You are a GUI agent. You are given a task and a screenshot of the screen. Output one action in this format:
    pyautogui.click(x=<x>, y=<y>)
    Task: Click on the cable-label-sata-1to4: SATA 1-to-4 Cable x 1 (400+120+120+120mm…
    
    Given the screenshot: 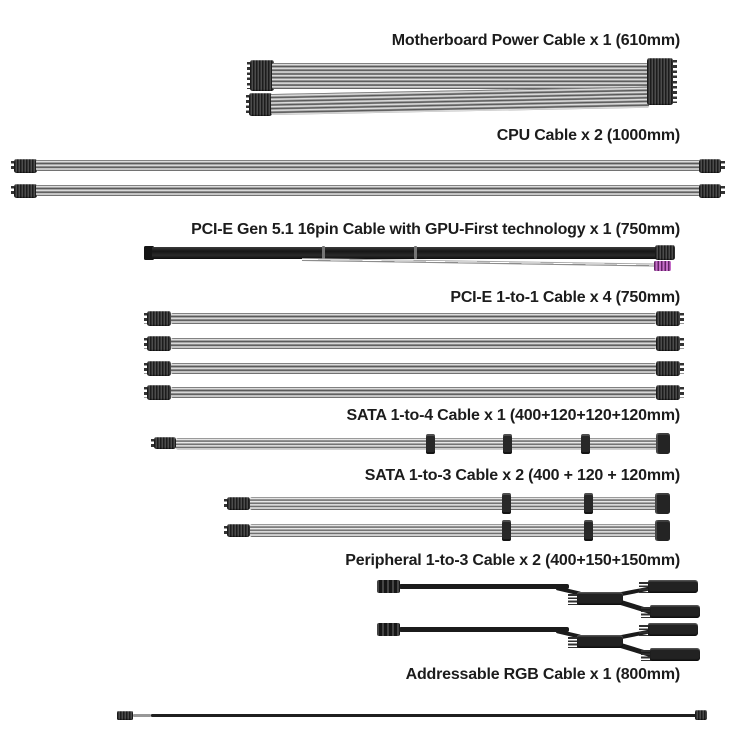 What is the action you would take?
    pyautogui.click(x=513, y=415)
    